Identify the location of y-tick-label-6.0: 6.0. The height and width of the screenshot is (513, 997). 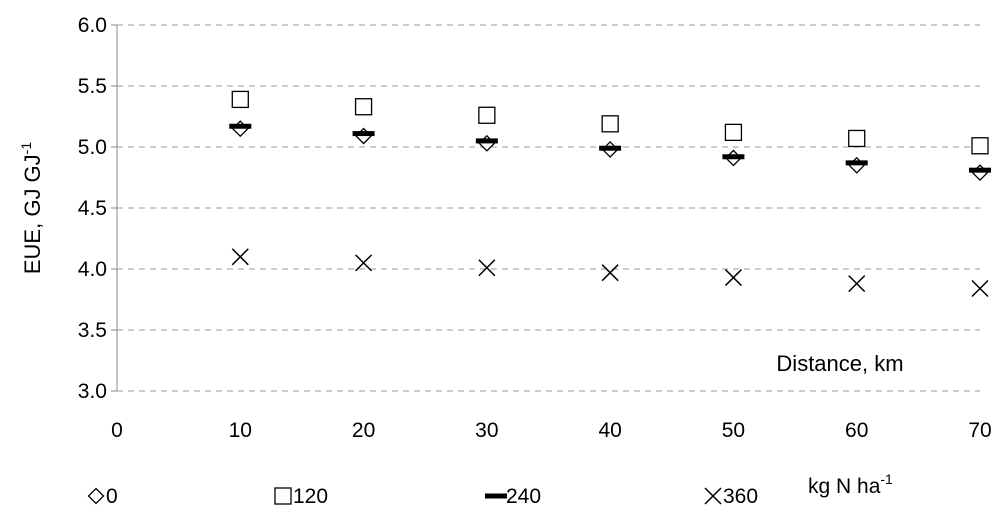
(92, 25).